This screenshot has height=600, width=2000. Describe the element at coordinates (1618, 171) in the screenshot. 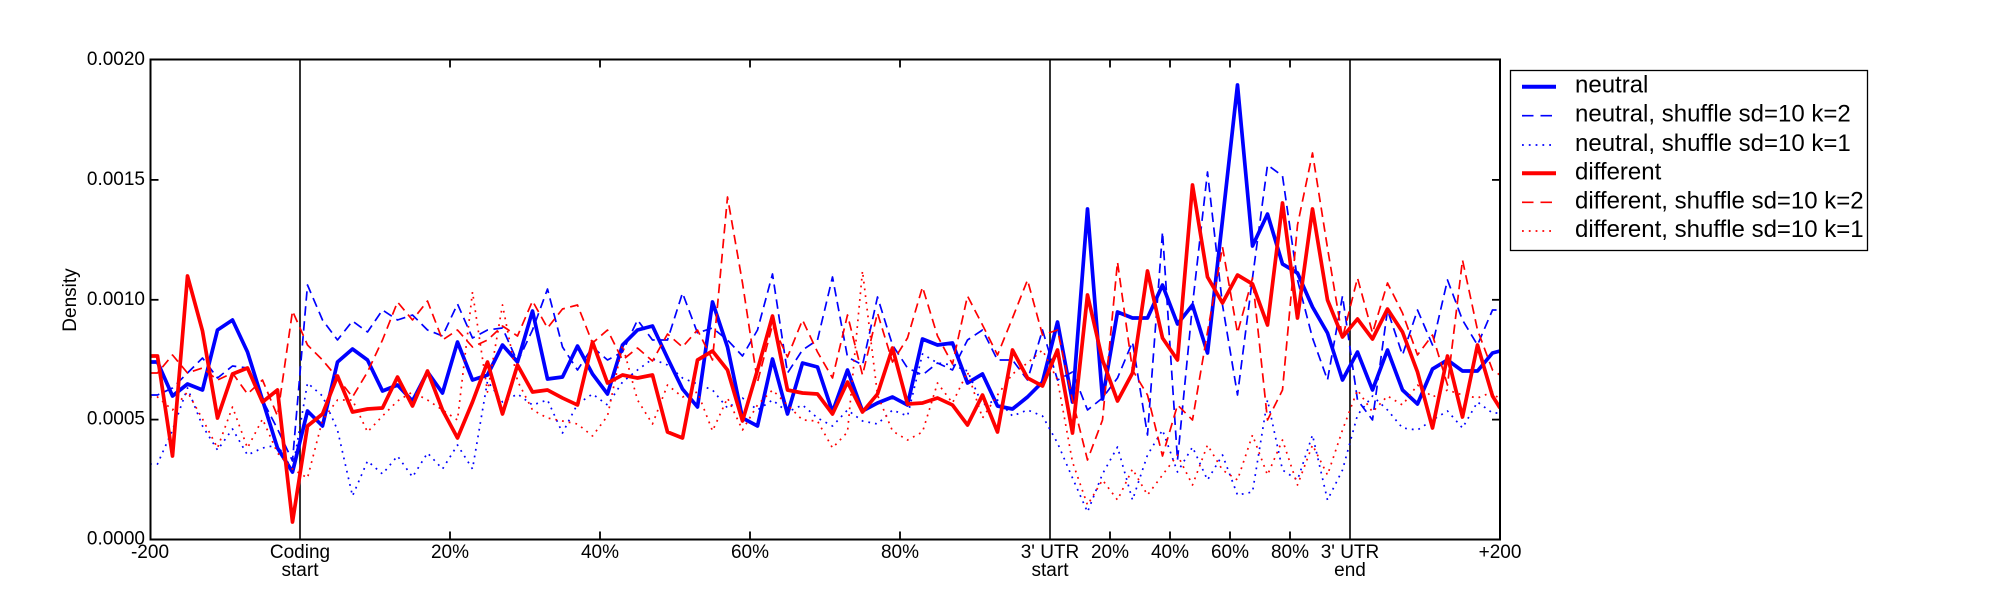

I see `svg-text: different` at that location.